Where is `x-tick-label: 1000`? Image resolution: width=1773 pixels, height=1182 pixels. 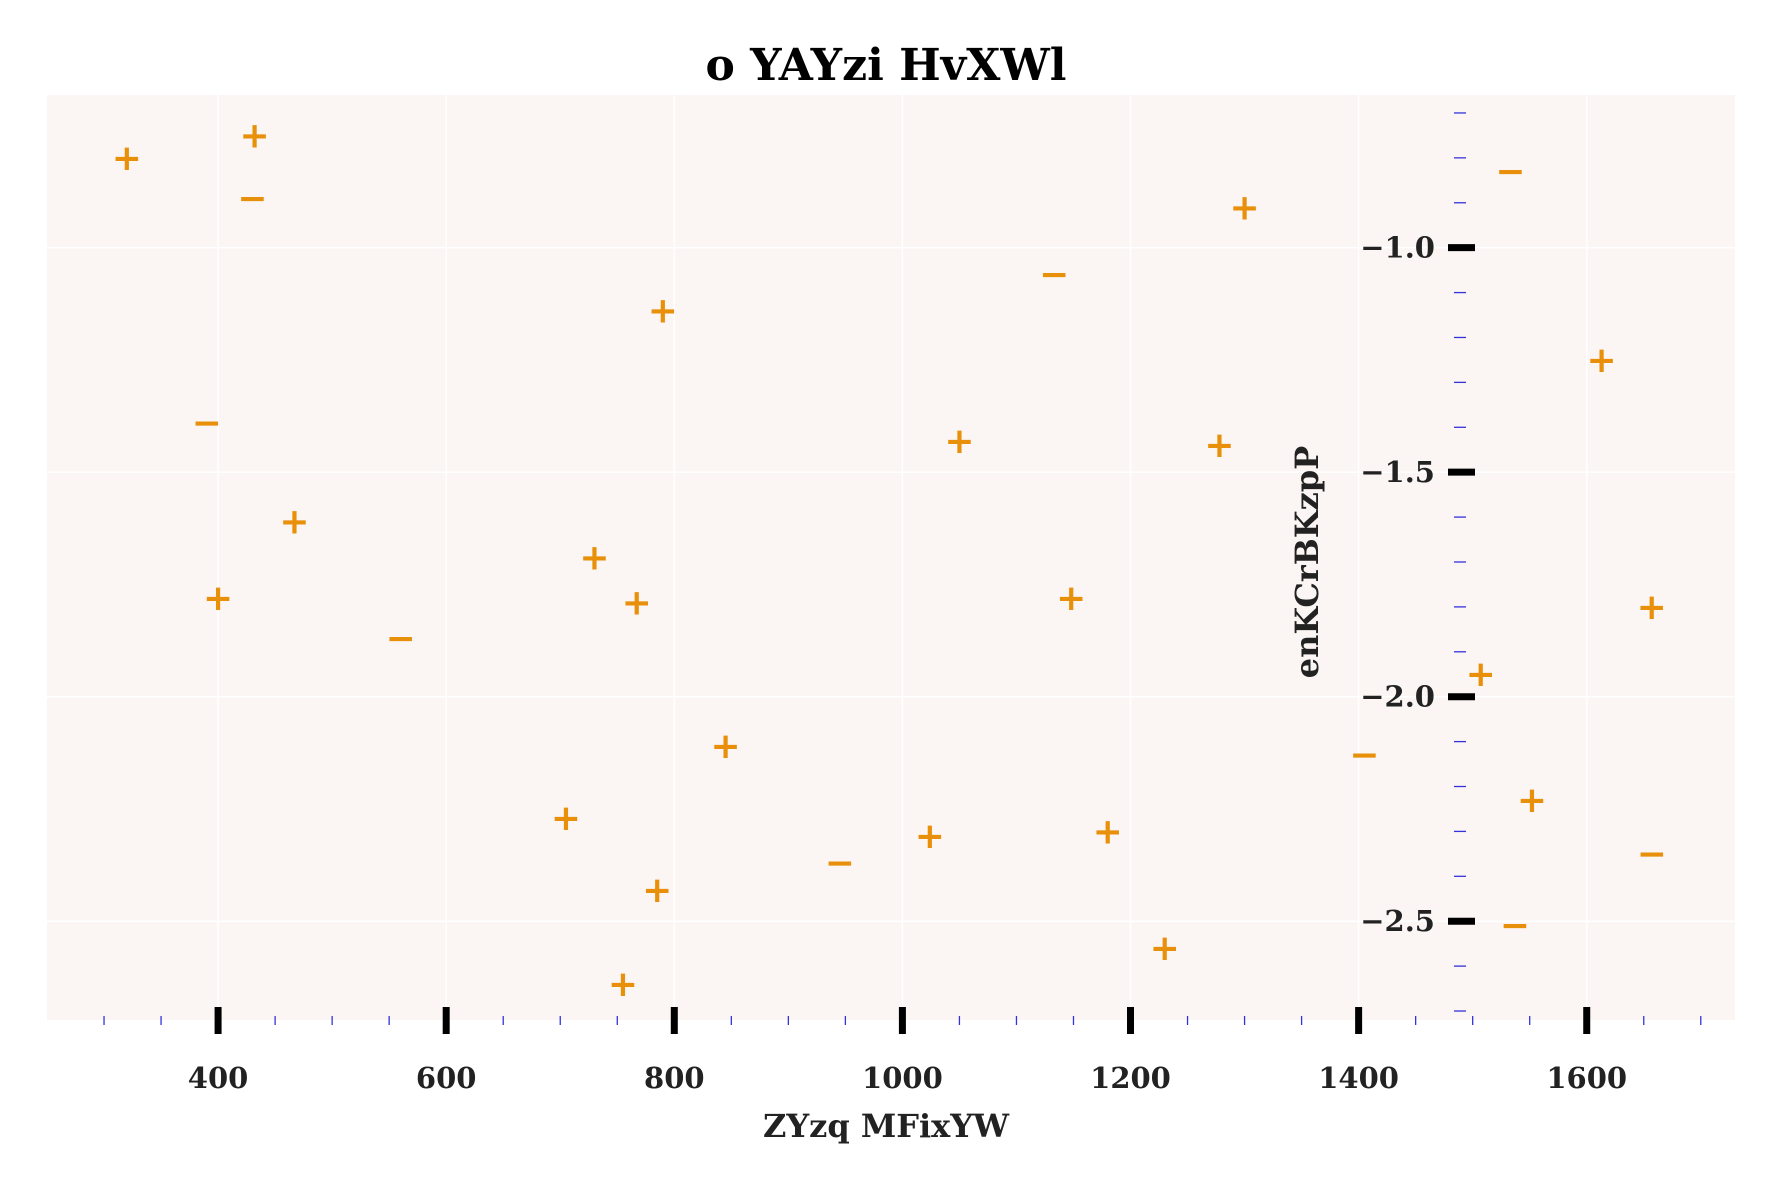 x-tick-label: 1000 is located at coordinates (902, 1078).